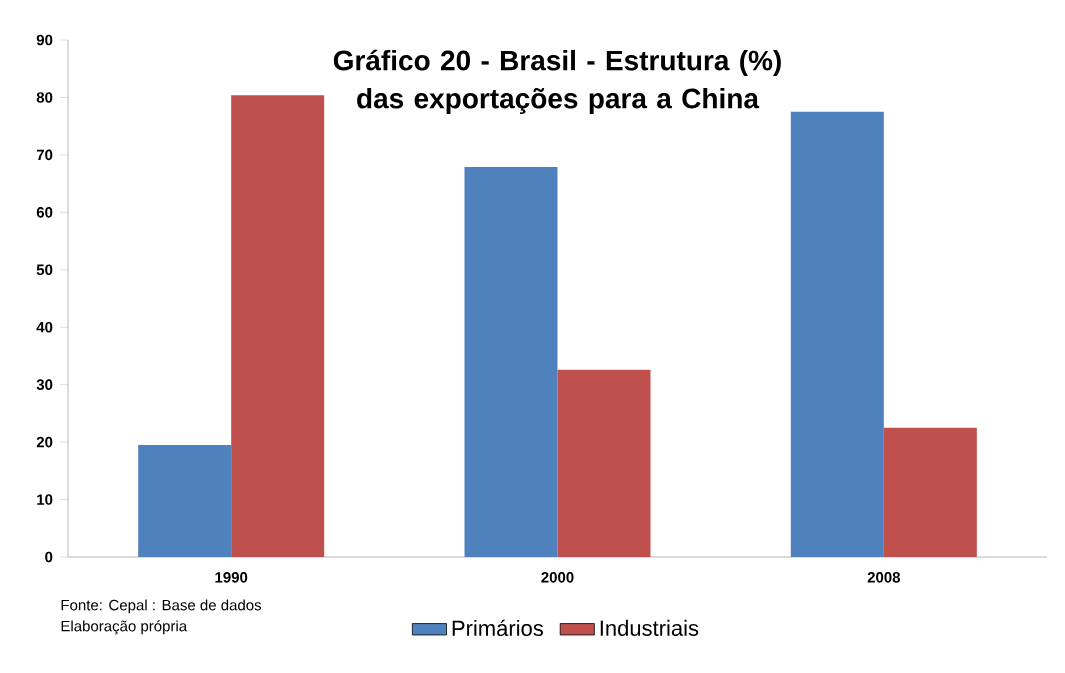  Describe the element at coordinates (161, 606) in the screenshot. I see `source-note: Fonte: Cepal : Base de dados` at that location.